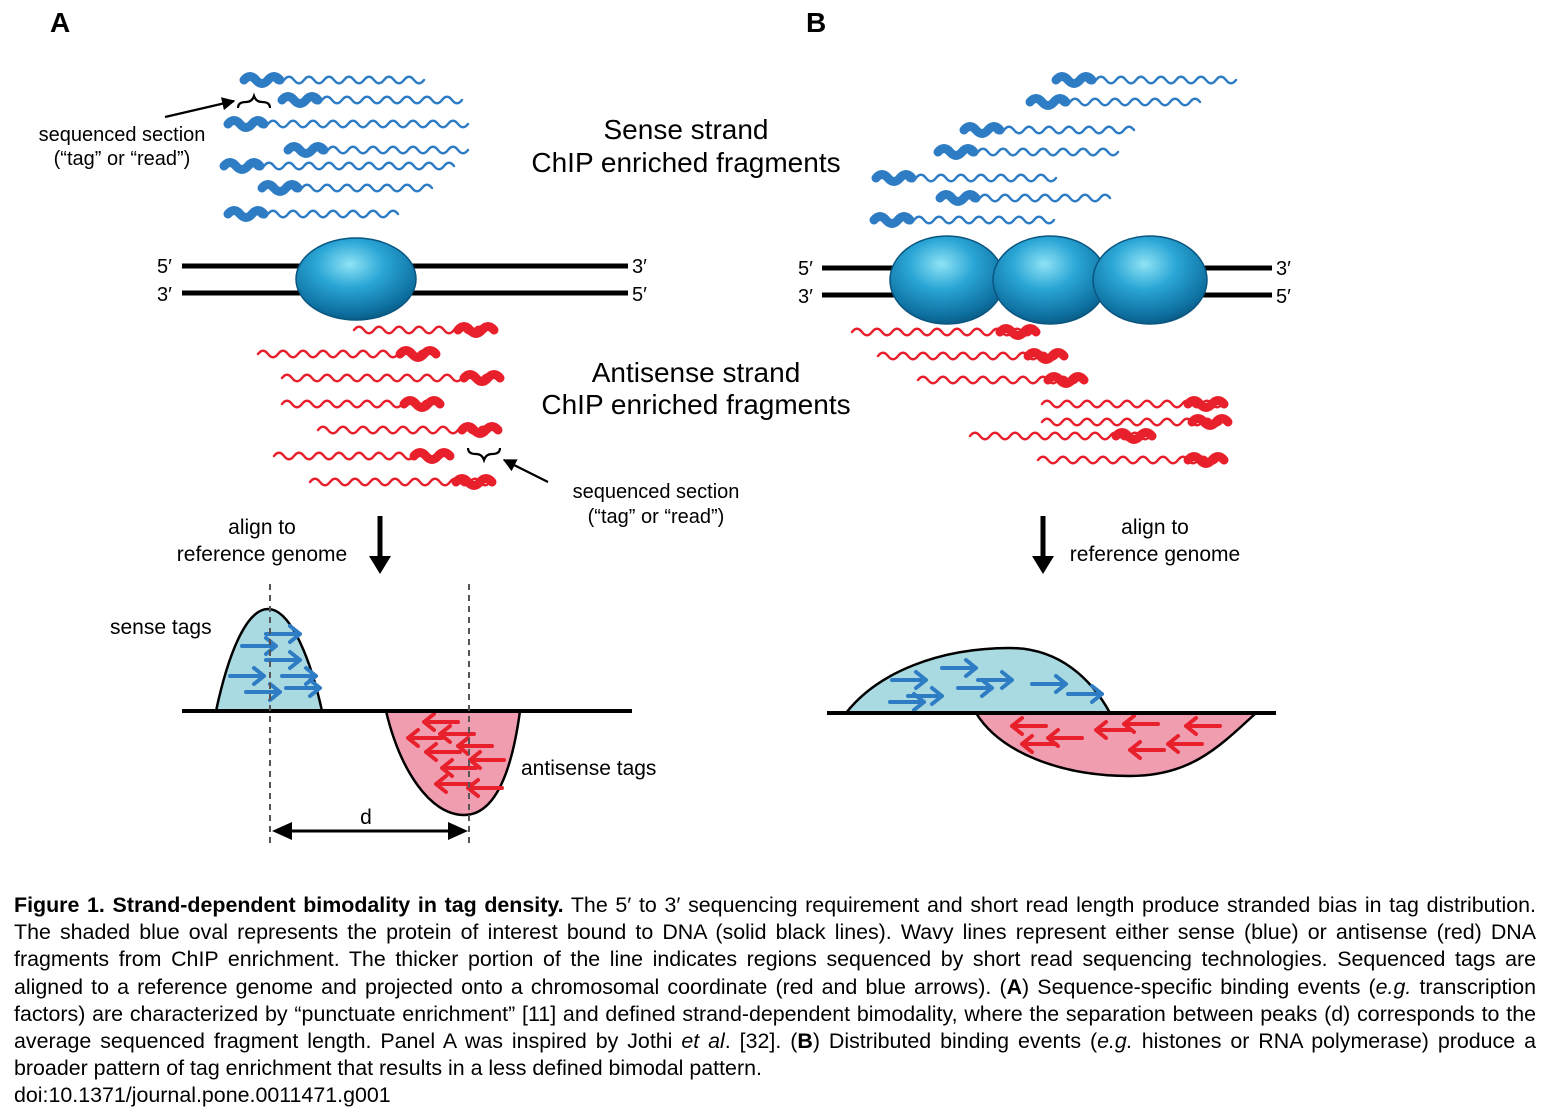  Describe the element at coordinates (703, 1041) in the screenshot. I see `caption-et-al: et al` at that location.